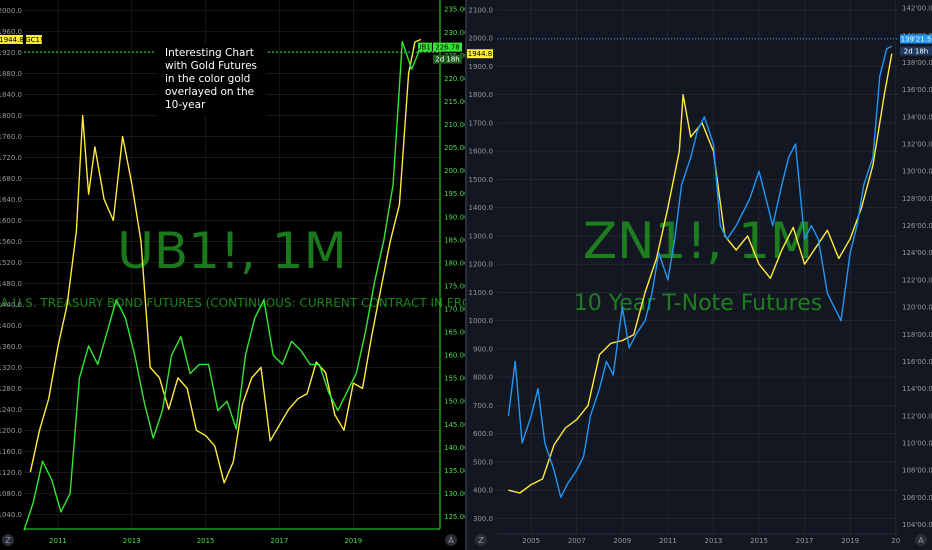 This screenshot has width=932, height=550. What do you see at coordinates (456, 125) in the screenshot?
I see `right-axis-tick-label: 210.00` at bounding box center [456, 125].